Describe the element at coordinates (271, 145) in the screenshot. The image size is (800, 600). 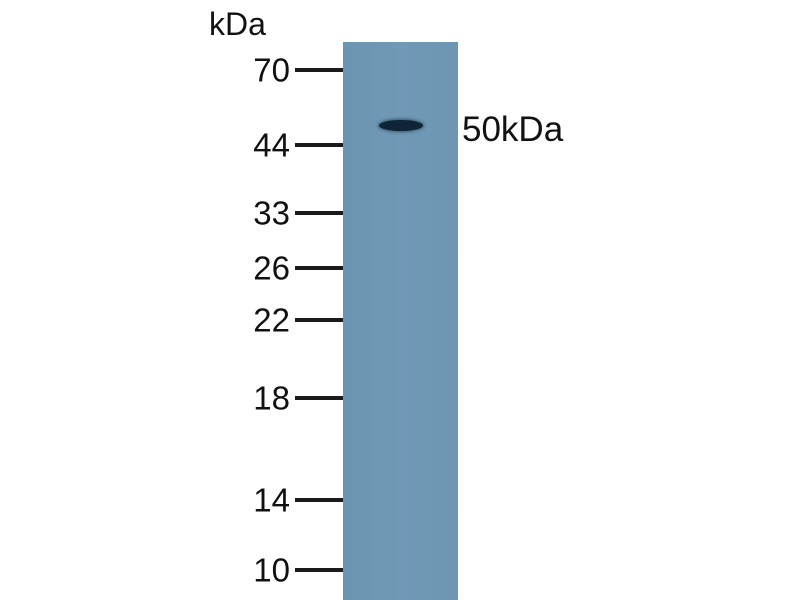
I see `marker-label-44: 44` at that location.